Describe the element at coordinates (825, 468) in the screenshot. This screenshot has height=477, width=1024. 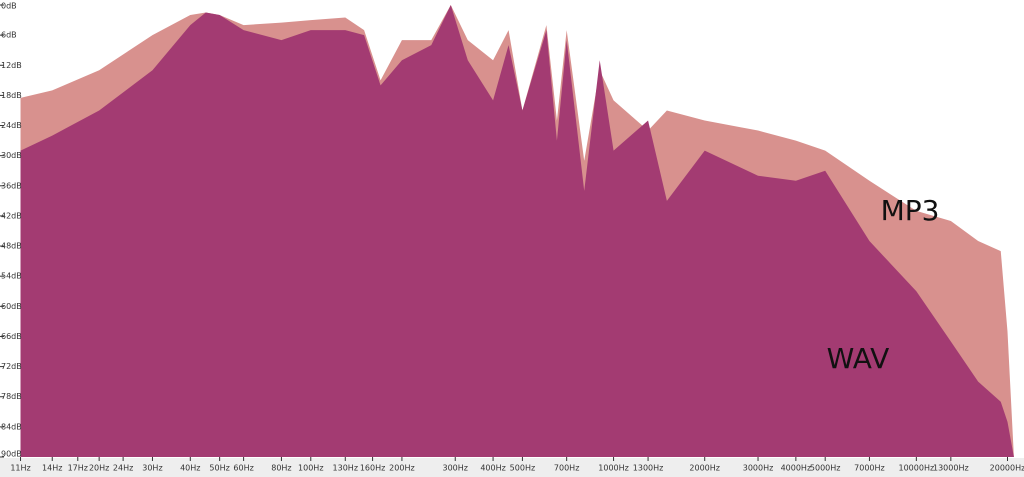
I see `x-tick-label: 5000Hz` at that location.